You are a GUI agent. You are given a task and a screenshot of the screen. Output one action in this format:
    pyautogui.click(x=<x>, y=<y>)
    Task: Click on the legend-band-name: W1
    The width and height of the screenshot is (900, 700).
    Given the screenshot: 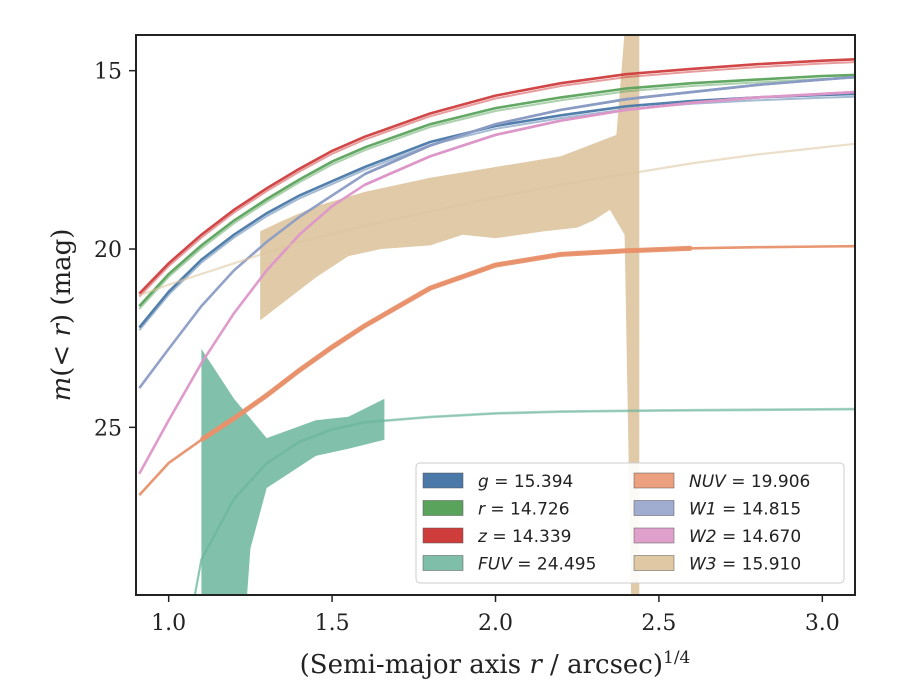 What is the action you would take?
    pyautogui.click(x=703, y=510)
    